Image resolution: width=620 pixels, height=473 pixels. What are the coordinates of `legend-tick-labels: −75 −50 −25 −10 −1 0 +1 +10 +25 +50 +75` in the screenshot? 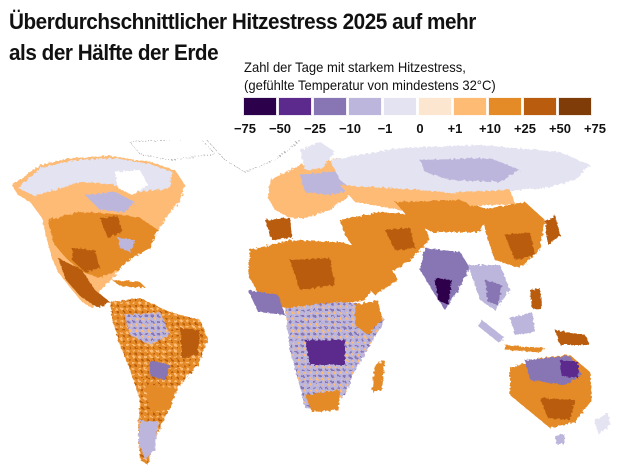 It's located at (310, 131).